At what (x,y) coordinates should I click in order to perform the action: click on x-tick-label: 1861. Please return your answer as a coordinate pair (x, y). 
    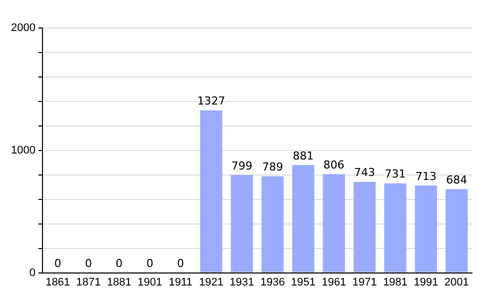
    Looking at the image, I should click on (58, 282).